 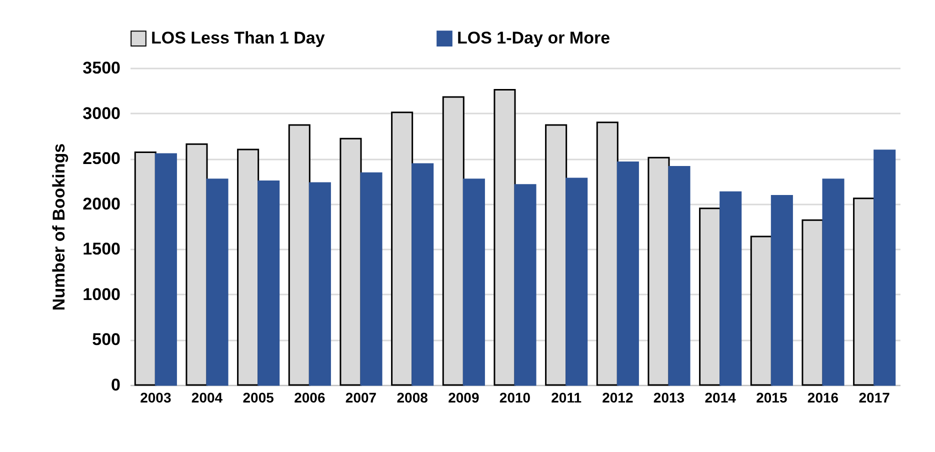 I want to click on y-tick-label: 1000, so click(x=101, y=294).